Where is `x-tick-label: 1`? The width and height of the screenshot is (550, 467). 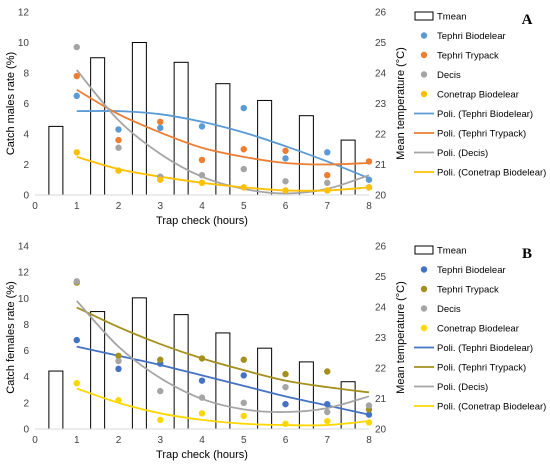 x-tick-label: 1 is located at coordinates (77, 440).